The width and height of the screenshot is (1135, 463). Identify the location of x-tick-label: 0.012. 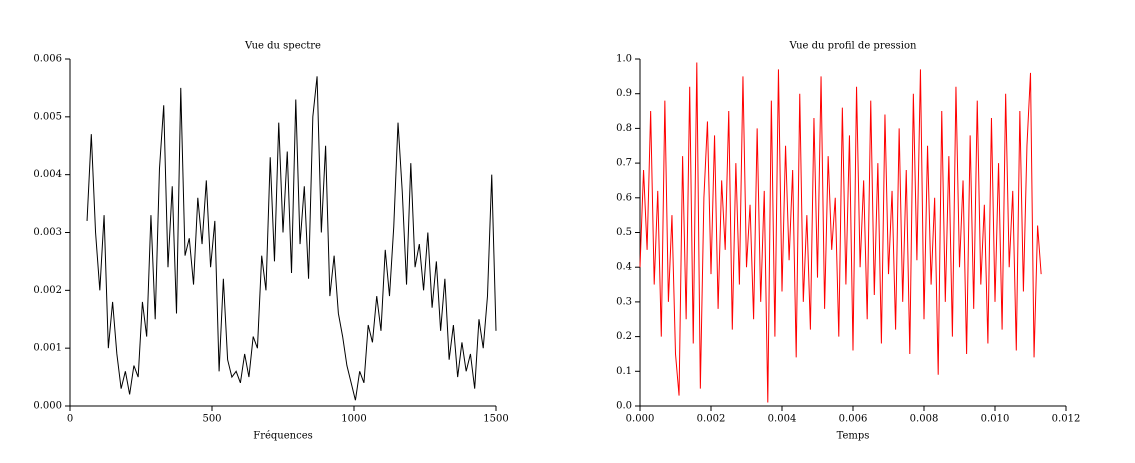
(1066, 419).